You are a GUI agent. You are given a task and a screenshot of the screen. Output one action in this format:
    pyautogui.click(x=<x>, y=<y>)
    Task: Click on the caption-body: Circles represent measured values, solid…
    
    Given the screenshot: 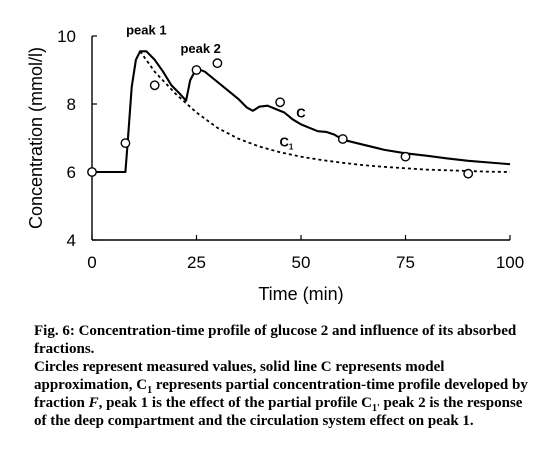 What is the action you would take?
    pyautogui.click(x=284, y=394)
    